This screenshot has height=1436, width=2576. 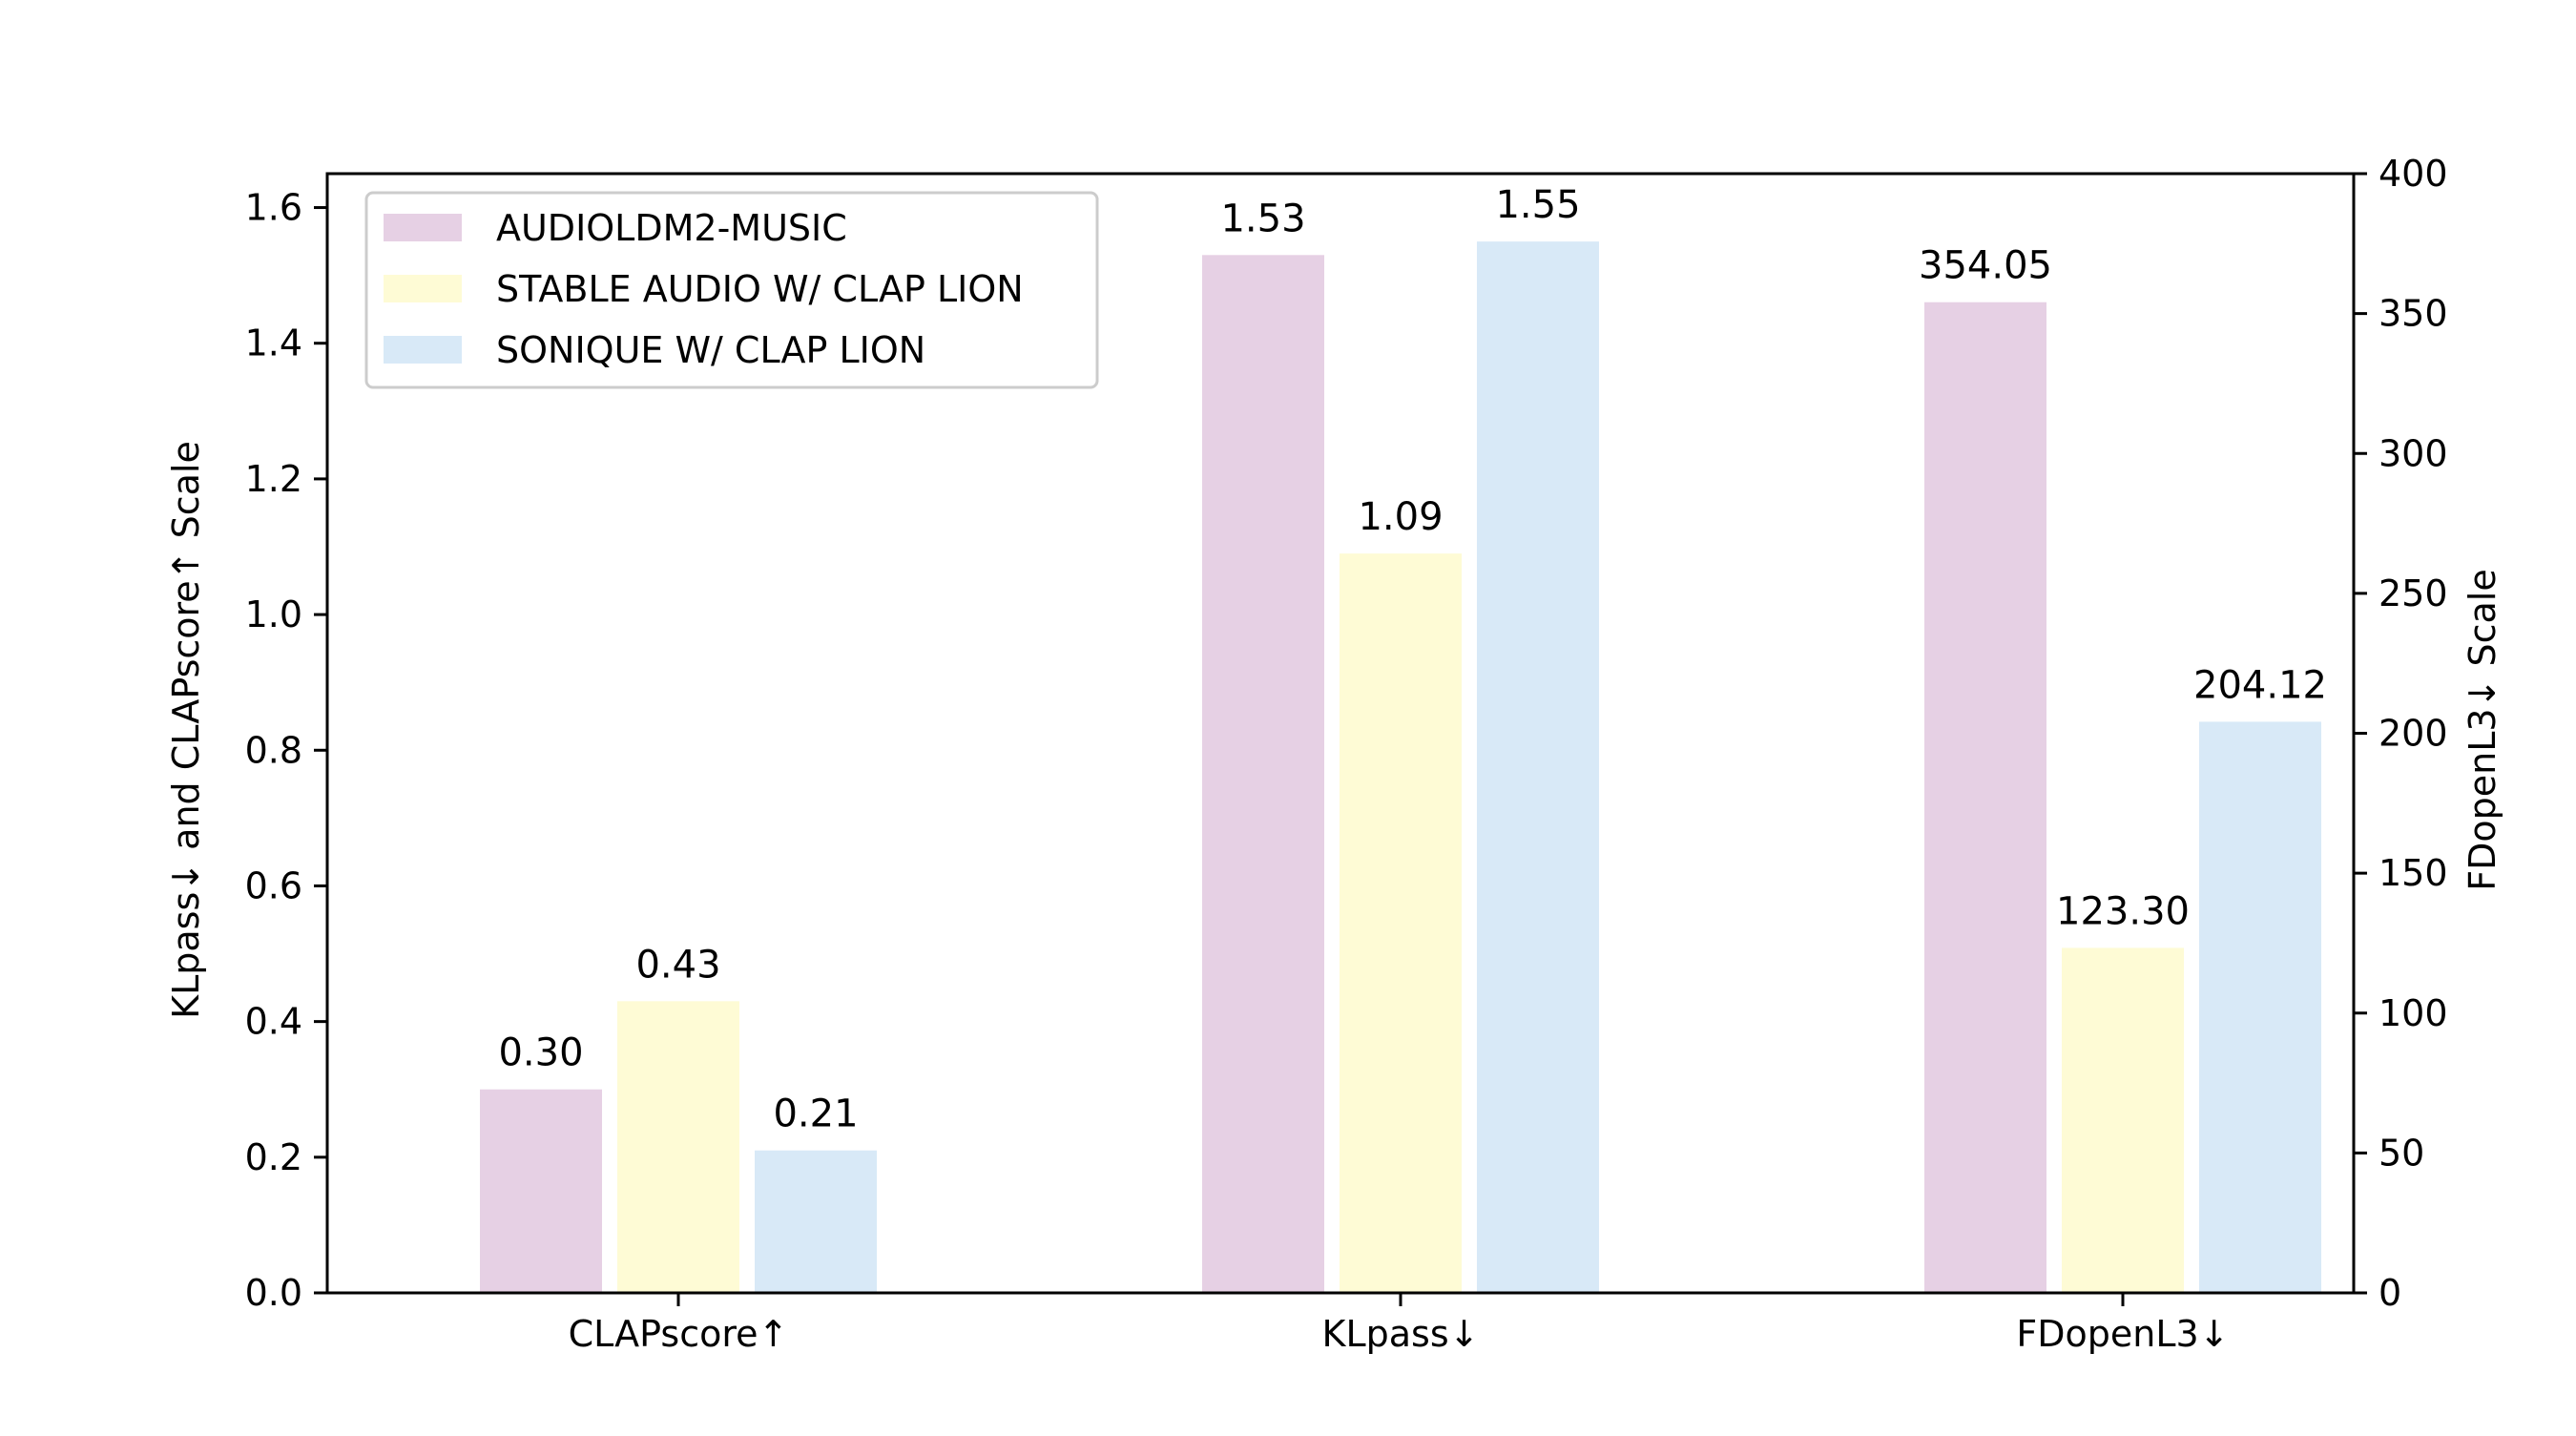 I want to click on legend-label-1: AUDIOLDM2-MUSIC, so click(x=671, y=228).